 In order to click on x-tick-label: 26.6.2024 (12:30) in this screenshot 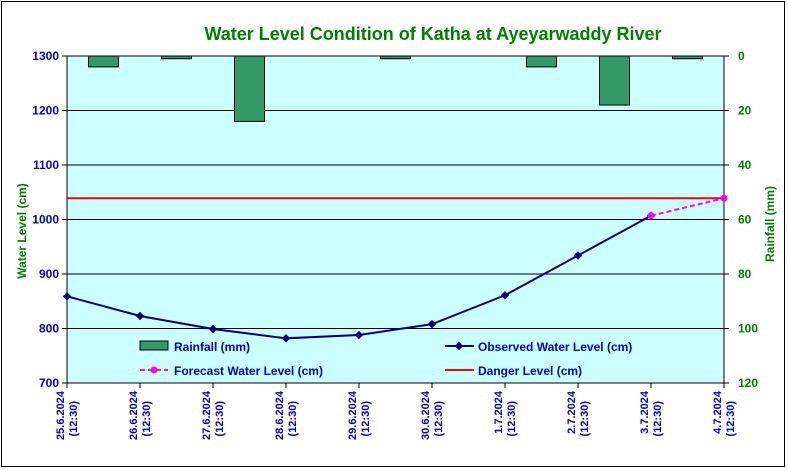, I will do `click(140, 415)`.